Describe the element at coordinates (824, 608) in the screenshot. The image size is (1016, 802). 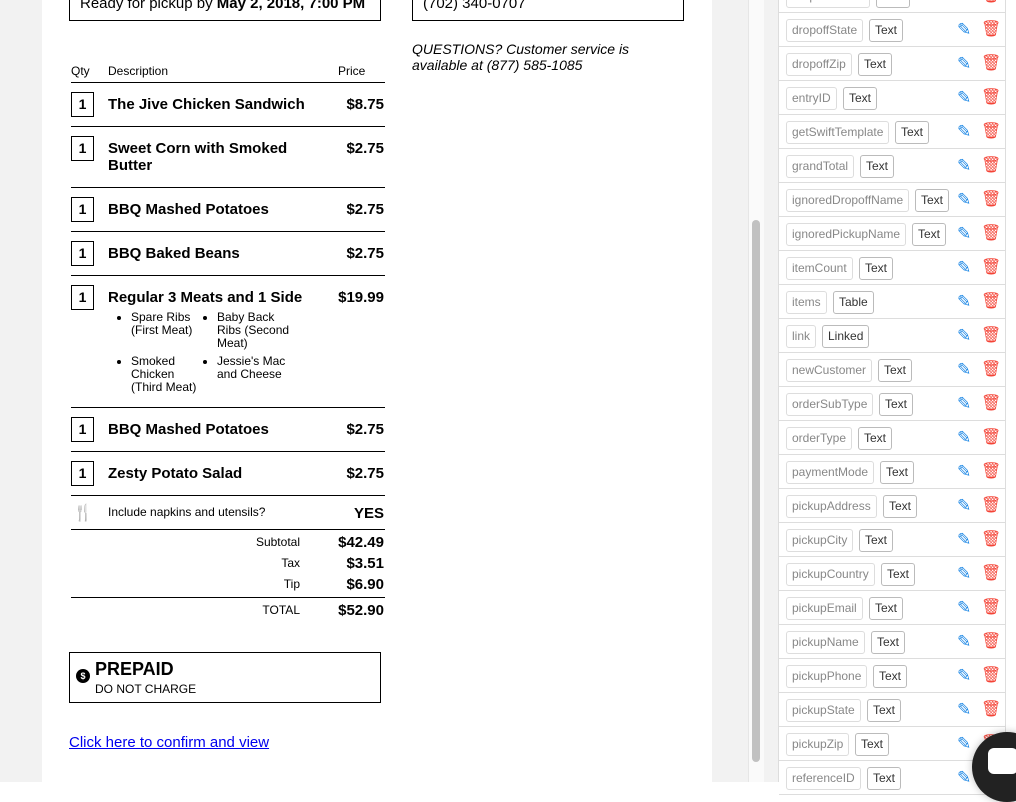
I see `field-name: pickupEmail` at that location.